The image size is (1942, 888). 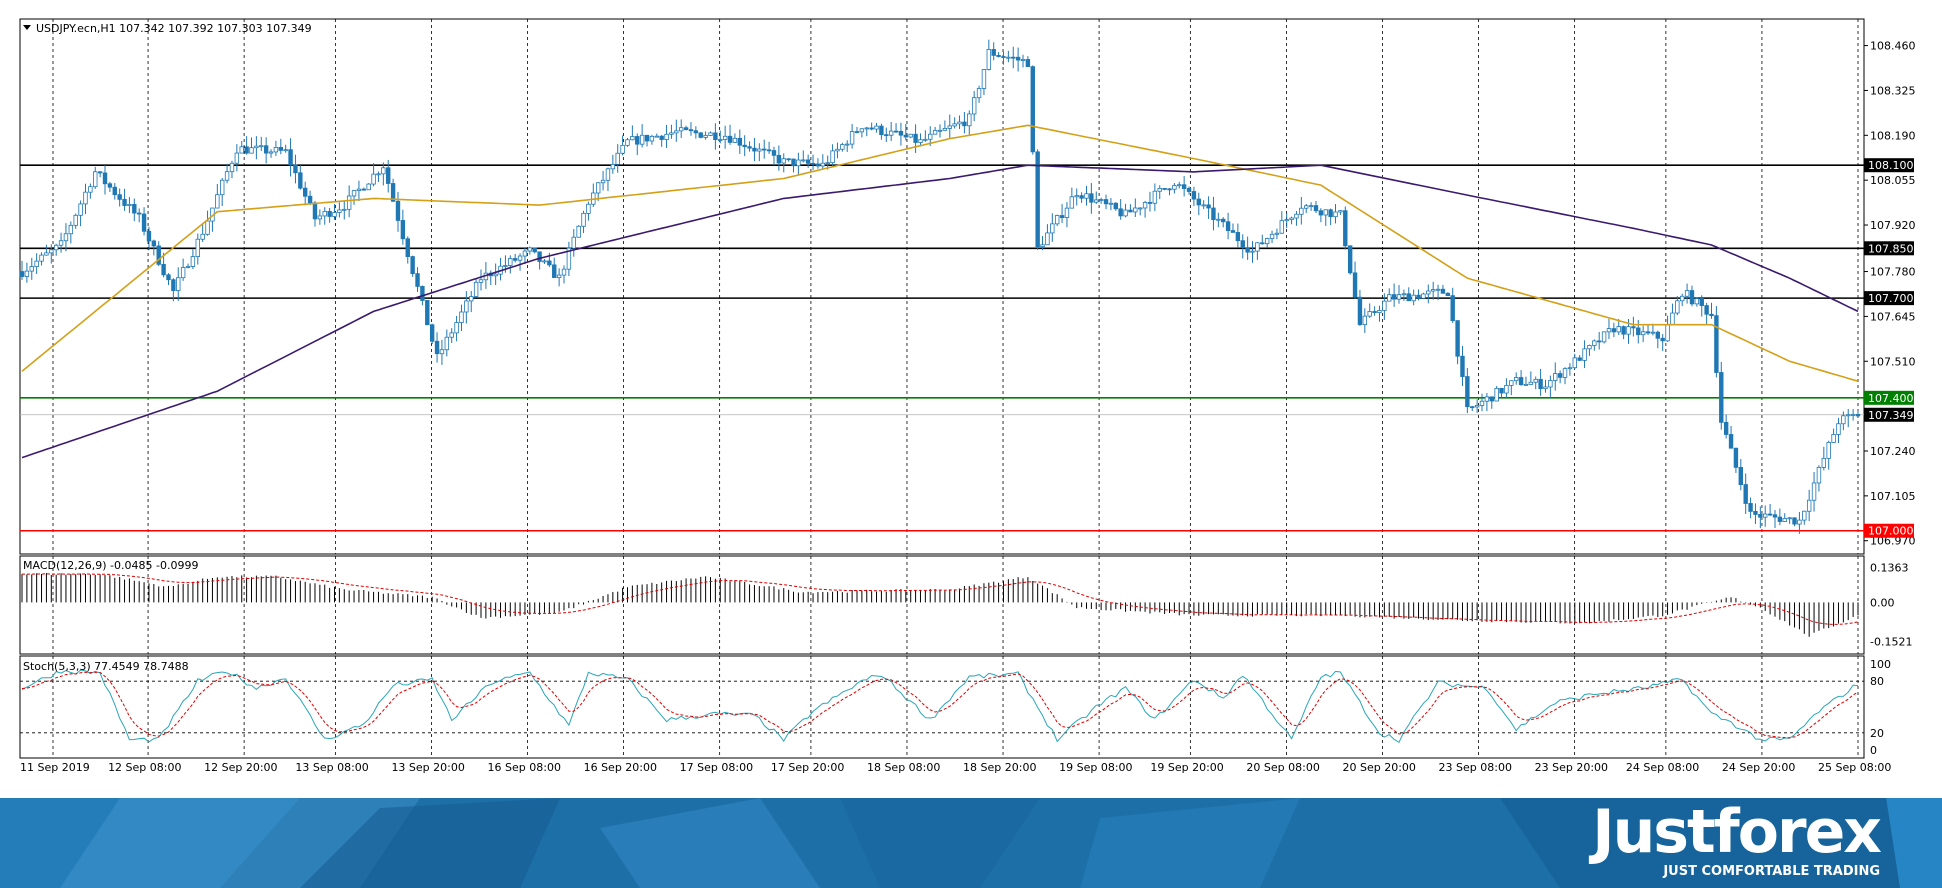 I want to click on price-axis-label: 108.325, so click(x=1893, y=90).